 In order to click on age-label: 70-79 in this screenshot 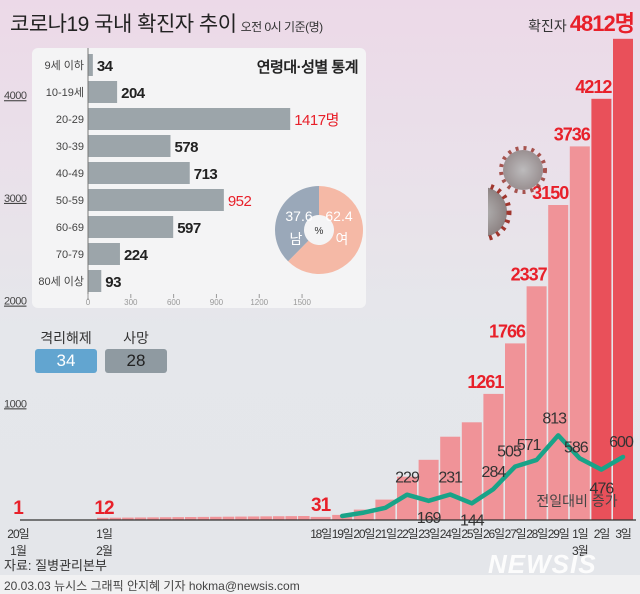, I will do `click(70, 255)`.